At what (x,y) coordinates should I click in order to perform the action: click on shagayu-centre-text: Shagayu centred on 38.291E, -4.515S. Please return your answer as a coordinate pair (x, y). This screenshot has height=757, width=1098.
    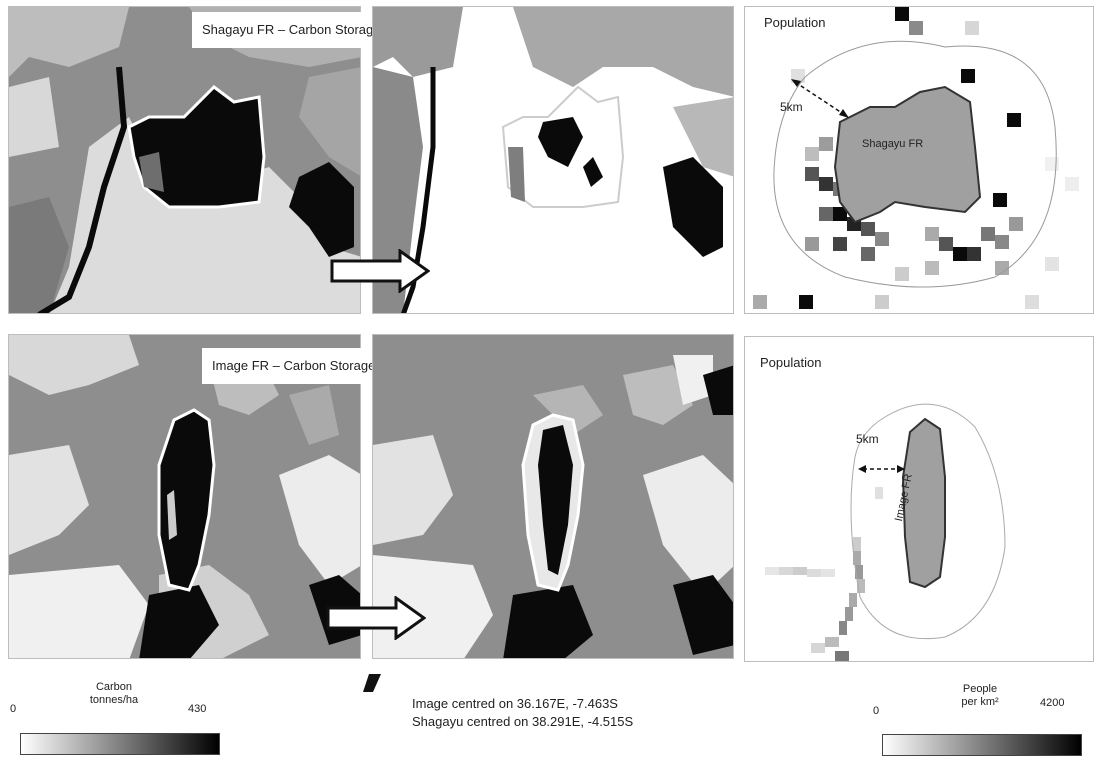
    Looking at the image, I should click on (523, 721).